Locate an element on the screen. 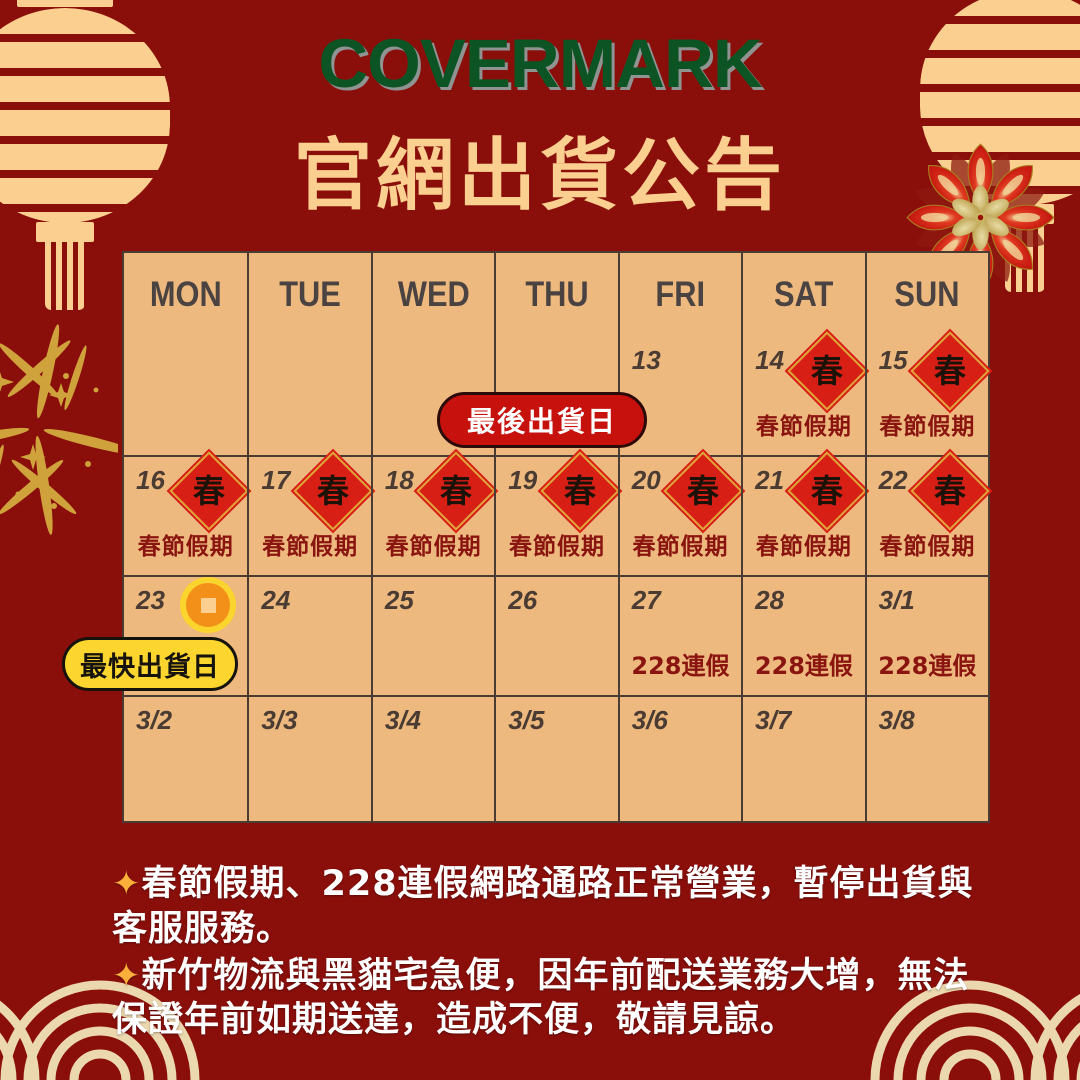  calendar-day-cell: 25 is located at coordinates (432, 636).